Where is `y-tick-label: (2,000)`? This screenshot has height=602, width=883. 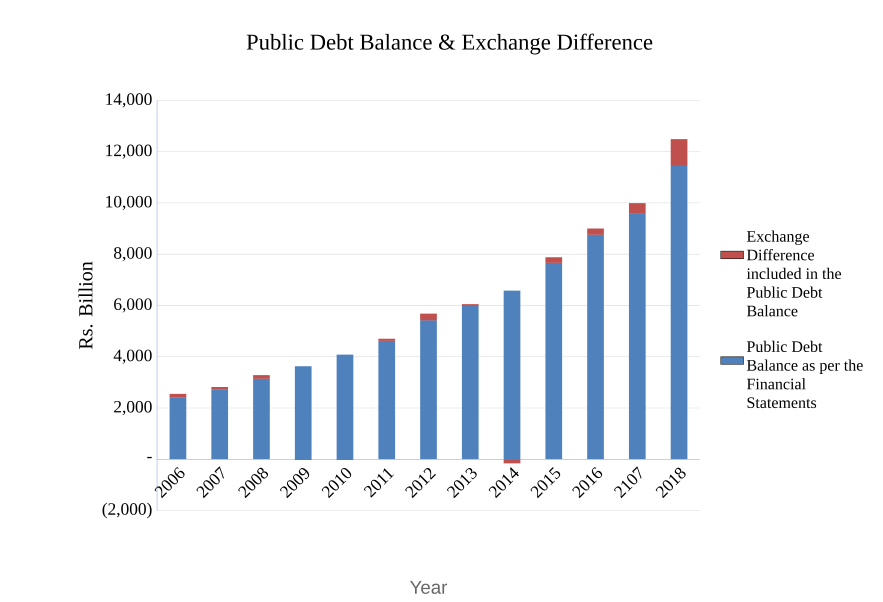 y-tick-label: (2,000) is located at coordinates (127, 510).